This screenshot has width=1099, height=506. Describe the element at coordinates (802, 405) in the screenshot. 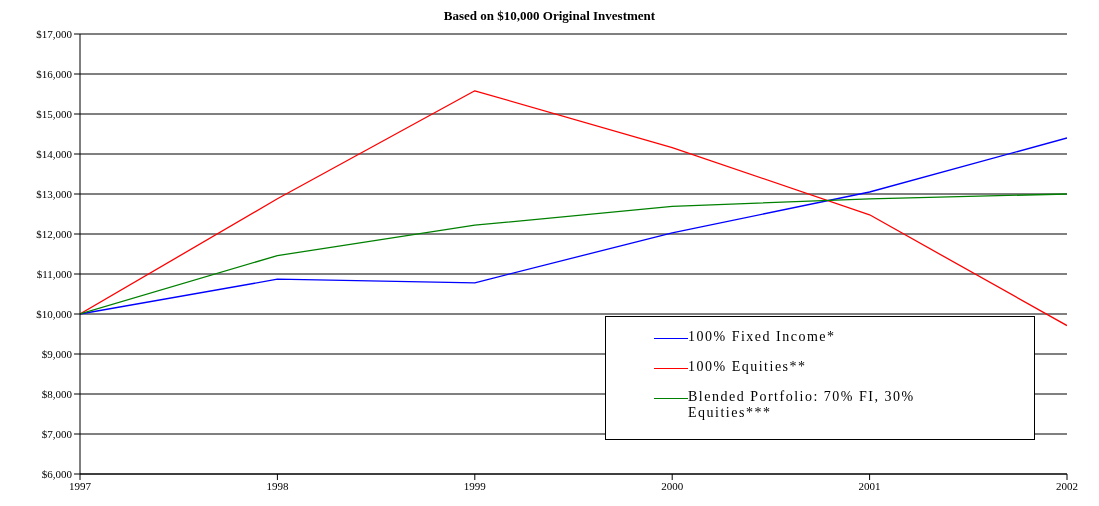

I see `legend-label: Blended Portfolio: 70% FI, 30% Equities***` at that location.